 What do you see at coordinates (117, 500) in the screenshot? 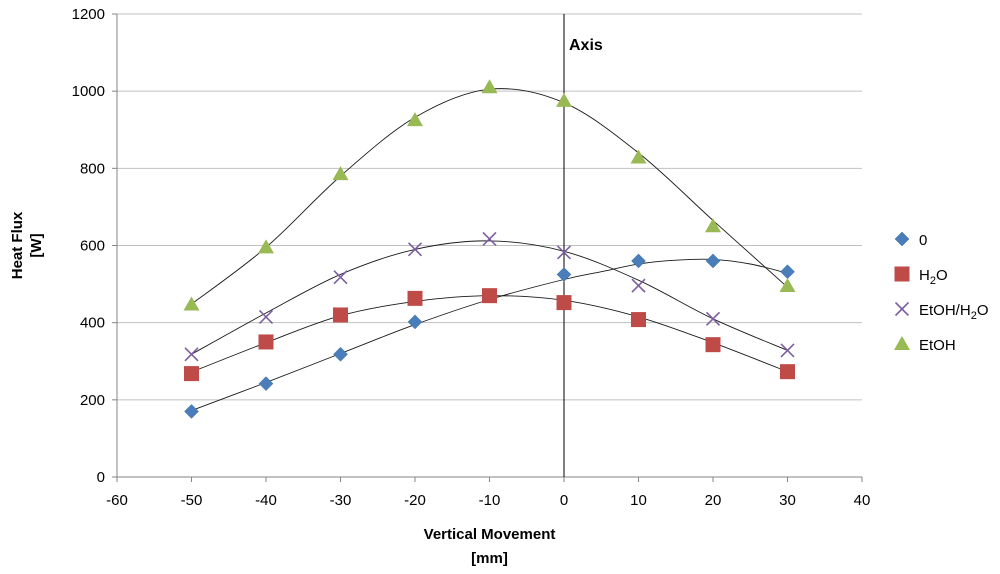
I see `x-tick-label: -60` at bounding box center [117, 500].